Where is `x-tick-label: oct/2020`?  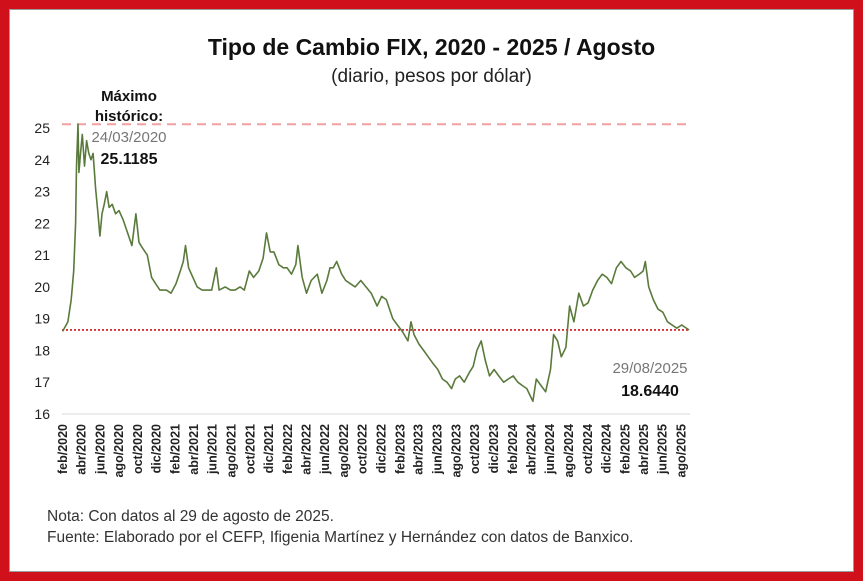 x-tick-label: oct/2020 is located at coordinates (138, 449).